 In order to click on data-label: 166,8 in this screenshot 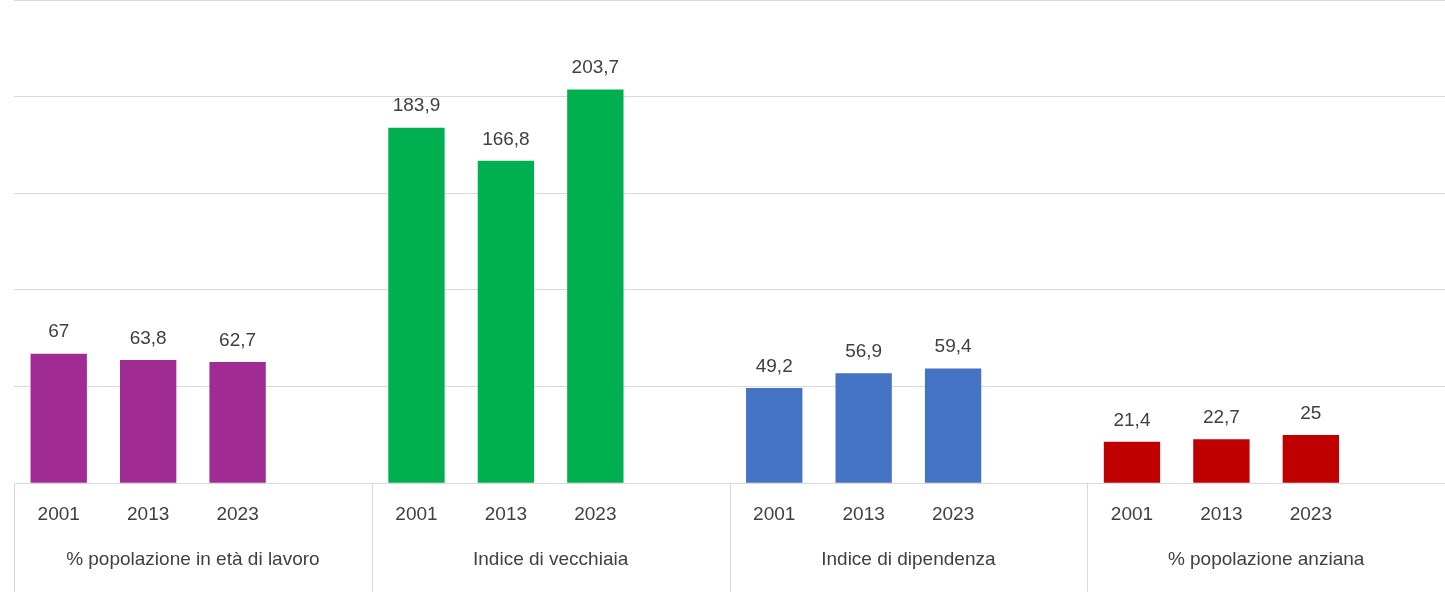, I will do `click(506, 138)`.